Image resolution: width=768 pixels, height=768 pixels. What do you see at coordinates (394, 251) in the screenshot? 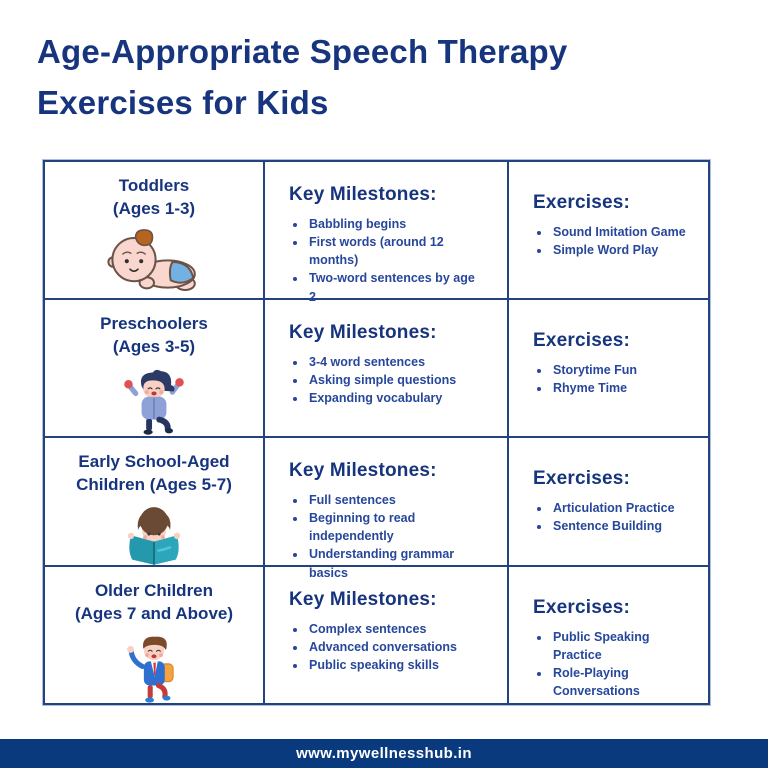
I see `milestone-item: First words (around 12 months)` at bounding box center [394, 251].